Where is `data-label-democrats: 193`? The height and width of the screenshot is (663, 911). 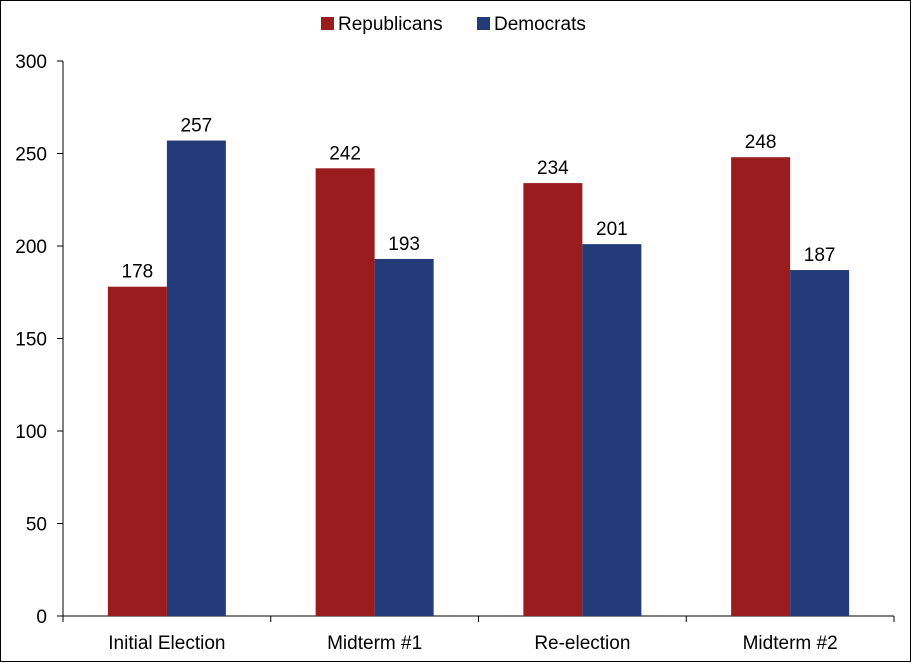
data-label-democrats: 193 is located at coordinates (404, 244).